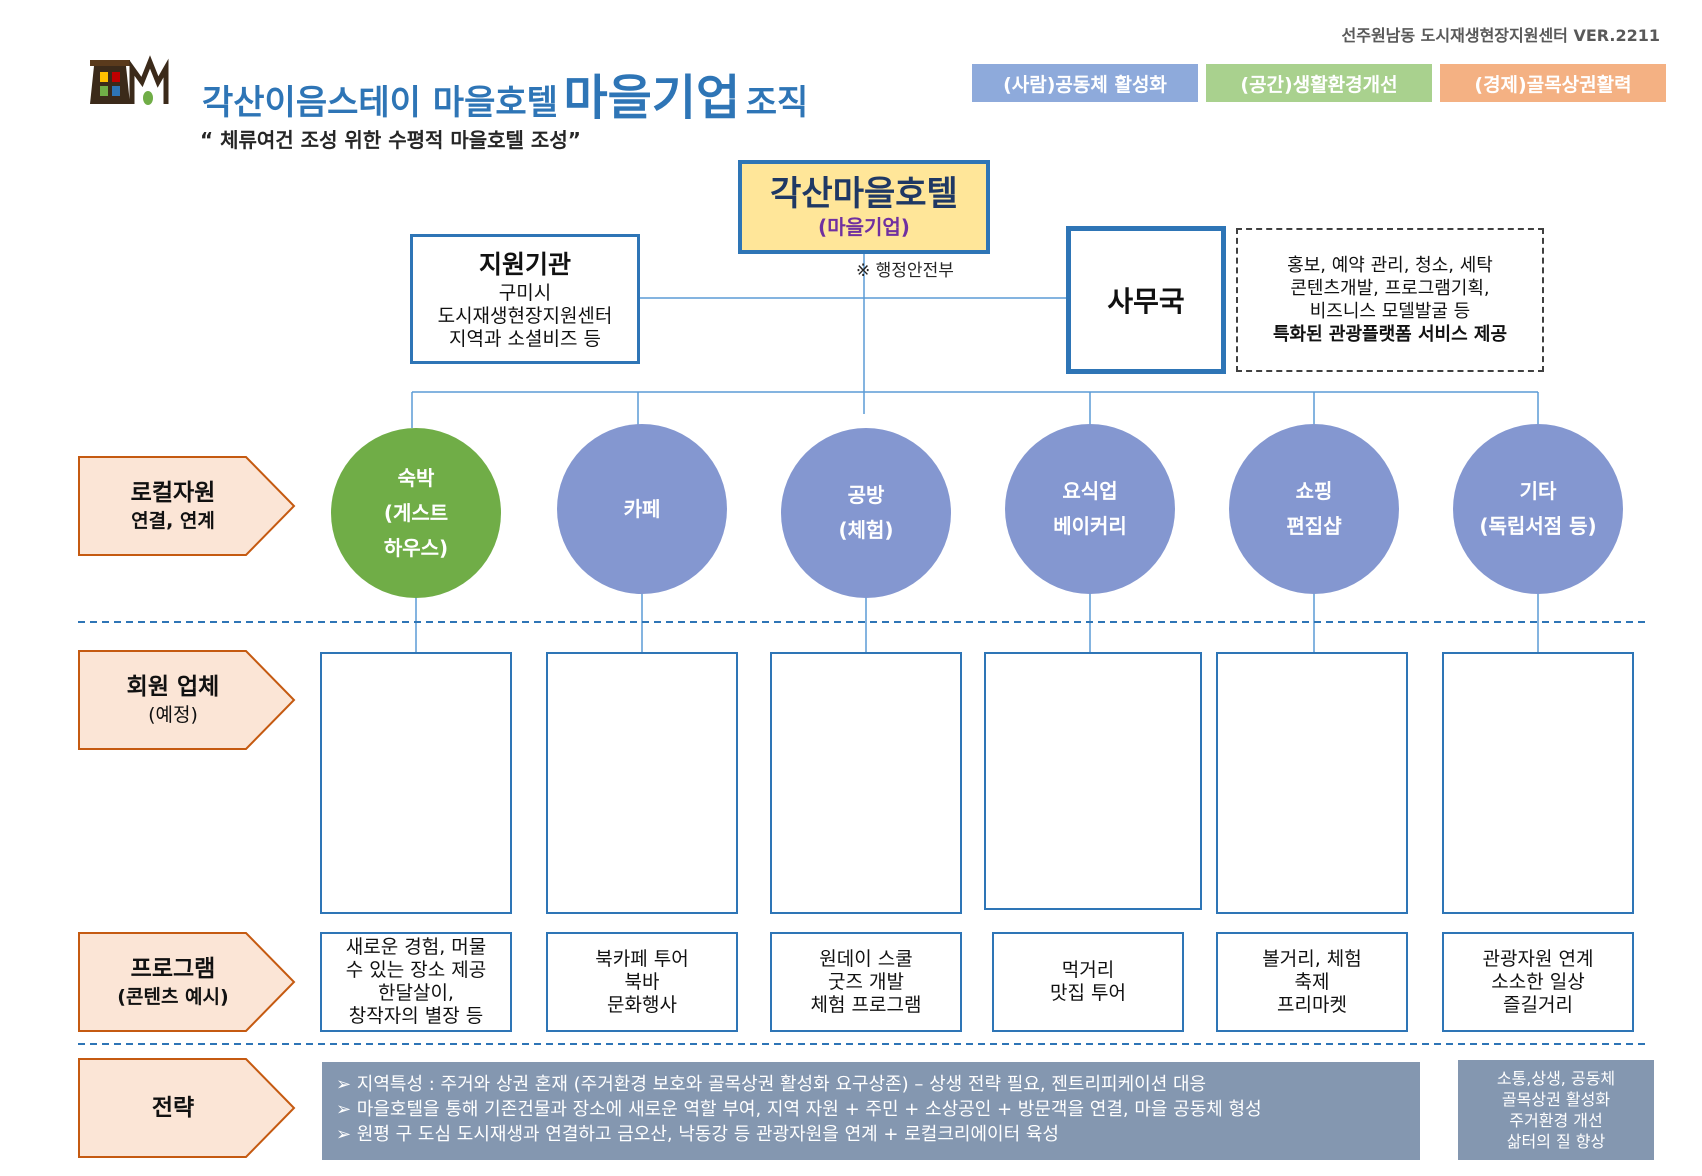  What do you see at coordinates (905, 271) in the screenshot?
I see `ministry-note: ※ 행정안전부` at bounding box center [905, 271].